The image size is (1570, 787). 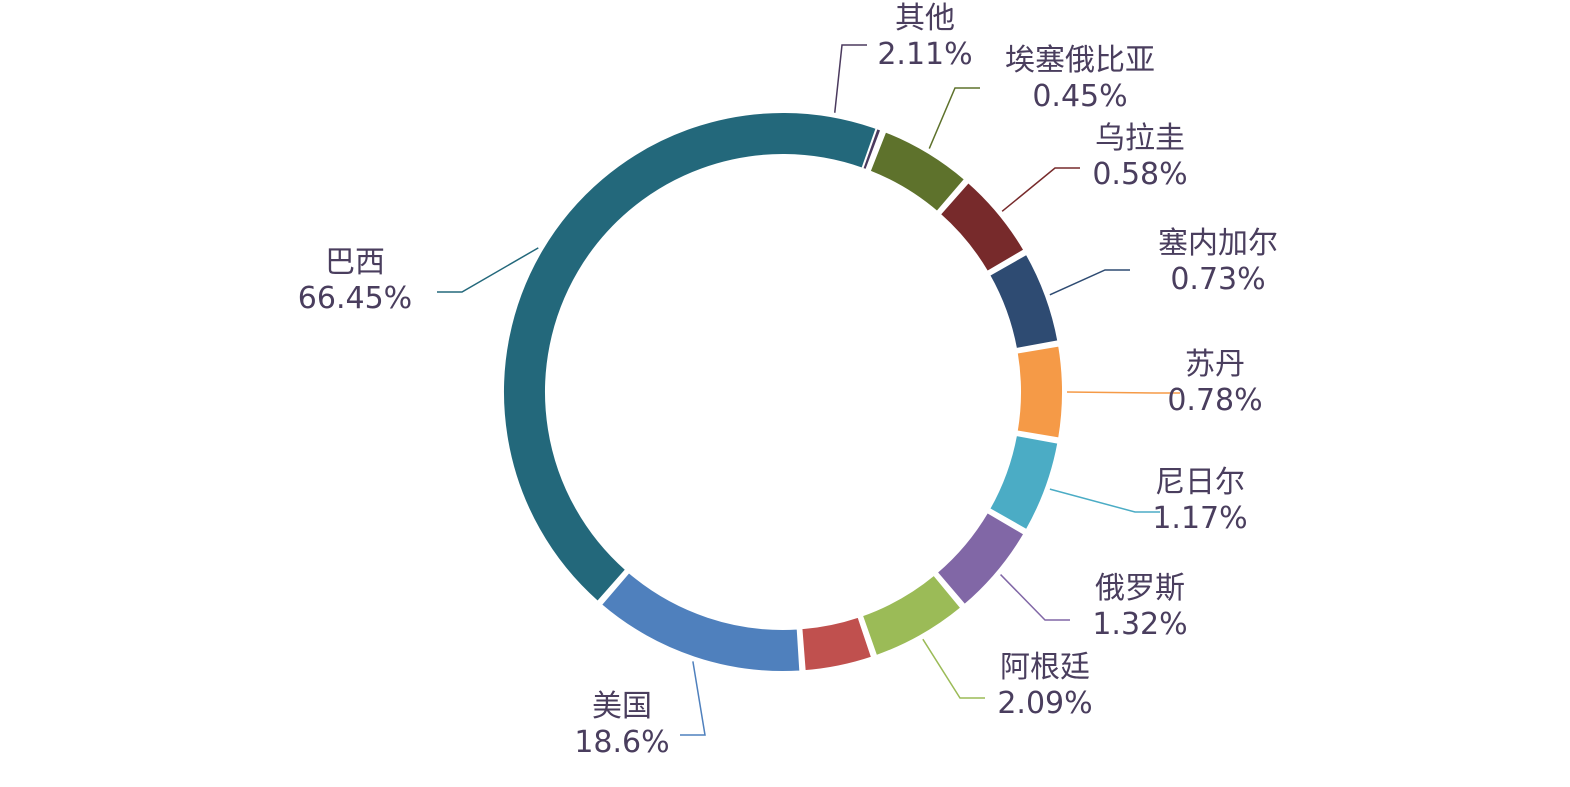 I want to click on slice-3-arc, so click(x=982, y=227).